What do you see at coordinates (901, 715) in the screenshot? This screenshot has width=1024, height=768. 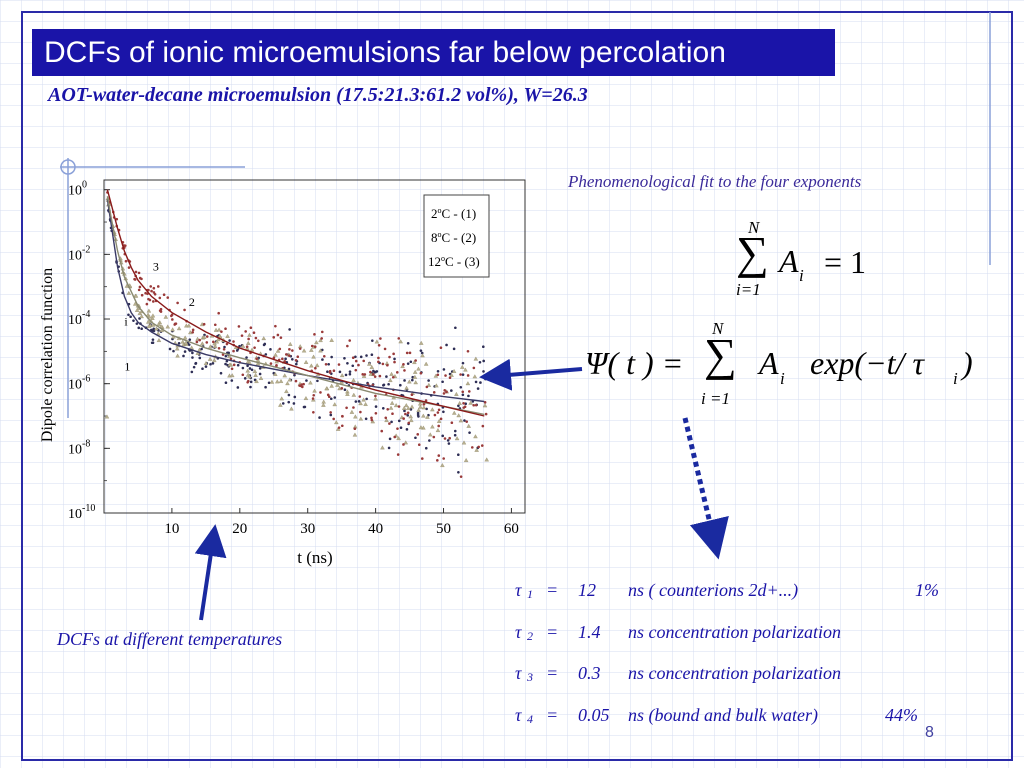 I see `tau-percent: 44%` at bounding box center [901, 715].